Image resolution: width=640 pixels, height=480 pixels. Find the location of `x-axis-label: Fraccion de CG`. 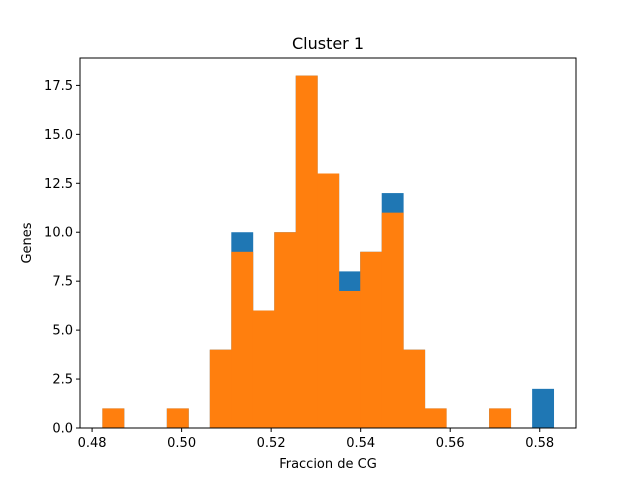

x-axis-label: Fraccion de CG is located at coordinates (328, 464).